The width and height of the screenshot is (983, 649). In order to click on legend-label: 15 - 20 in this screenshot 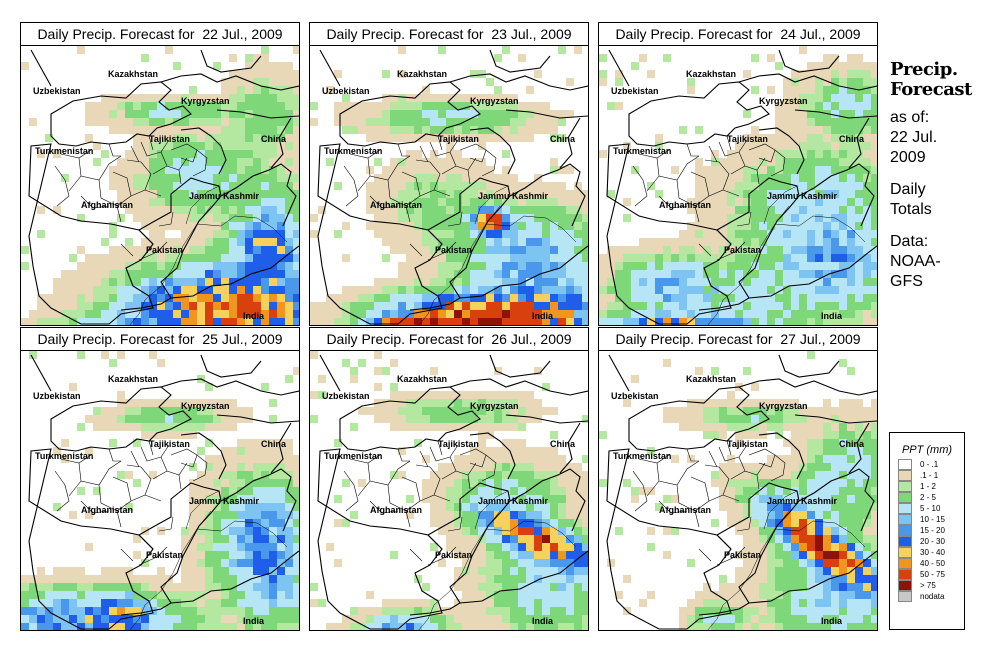, I will do `click(932, 530)`.